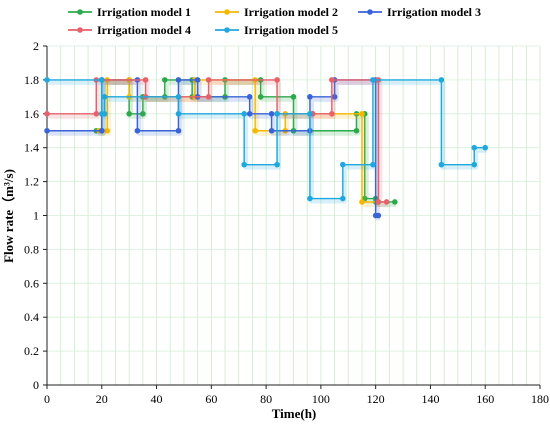 The height and width of the screenshot is (431, 550). I want to click on legend-label: Irrigation model 5, so click(291, 30).